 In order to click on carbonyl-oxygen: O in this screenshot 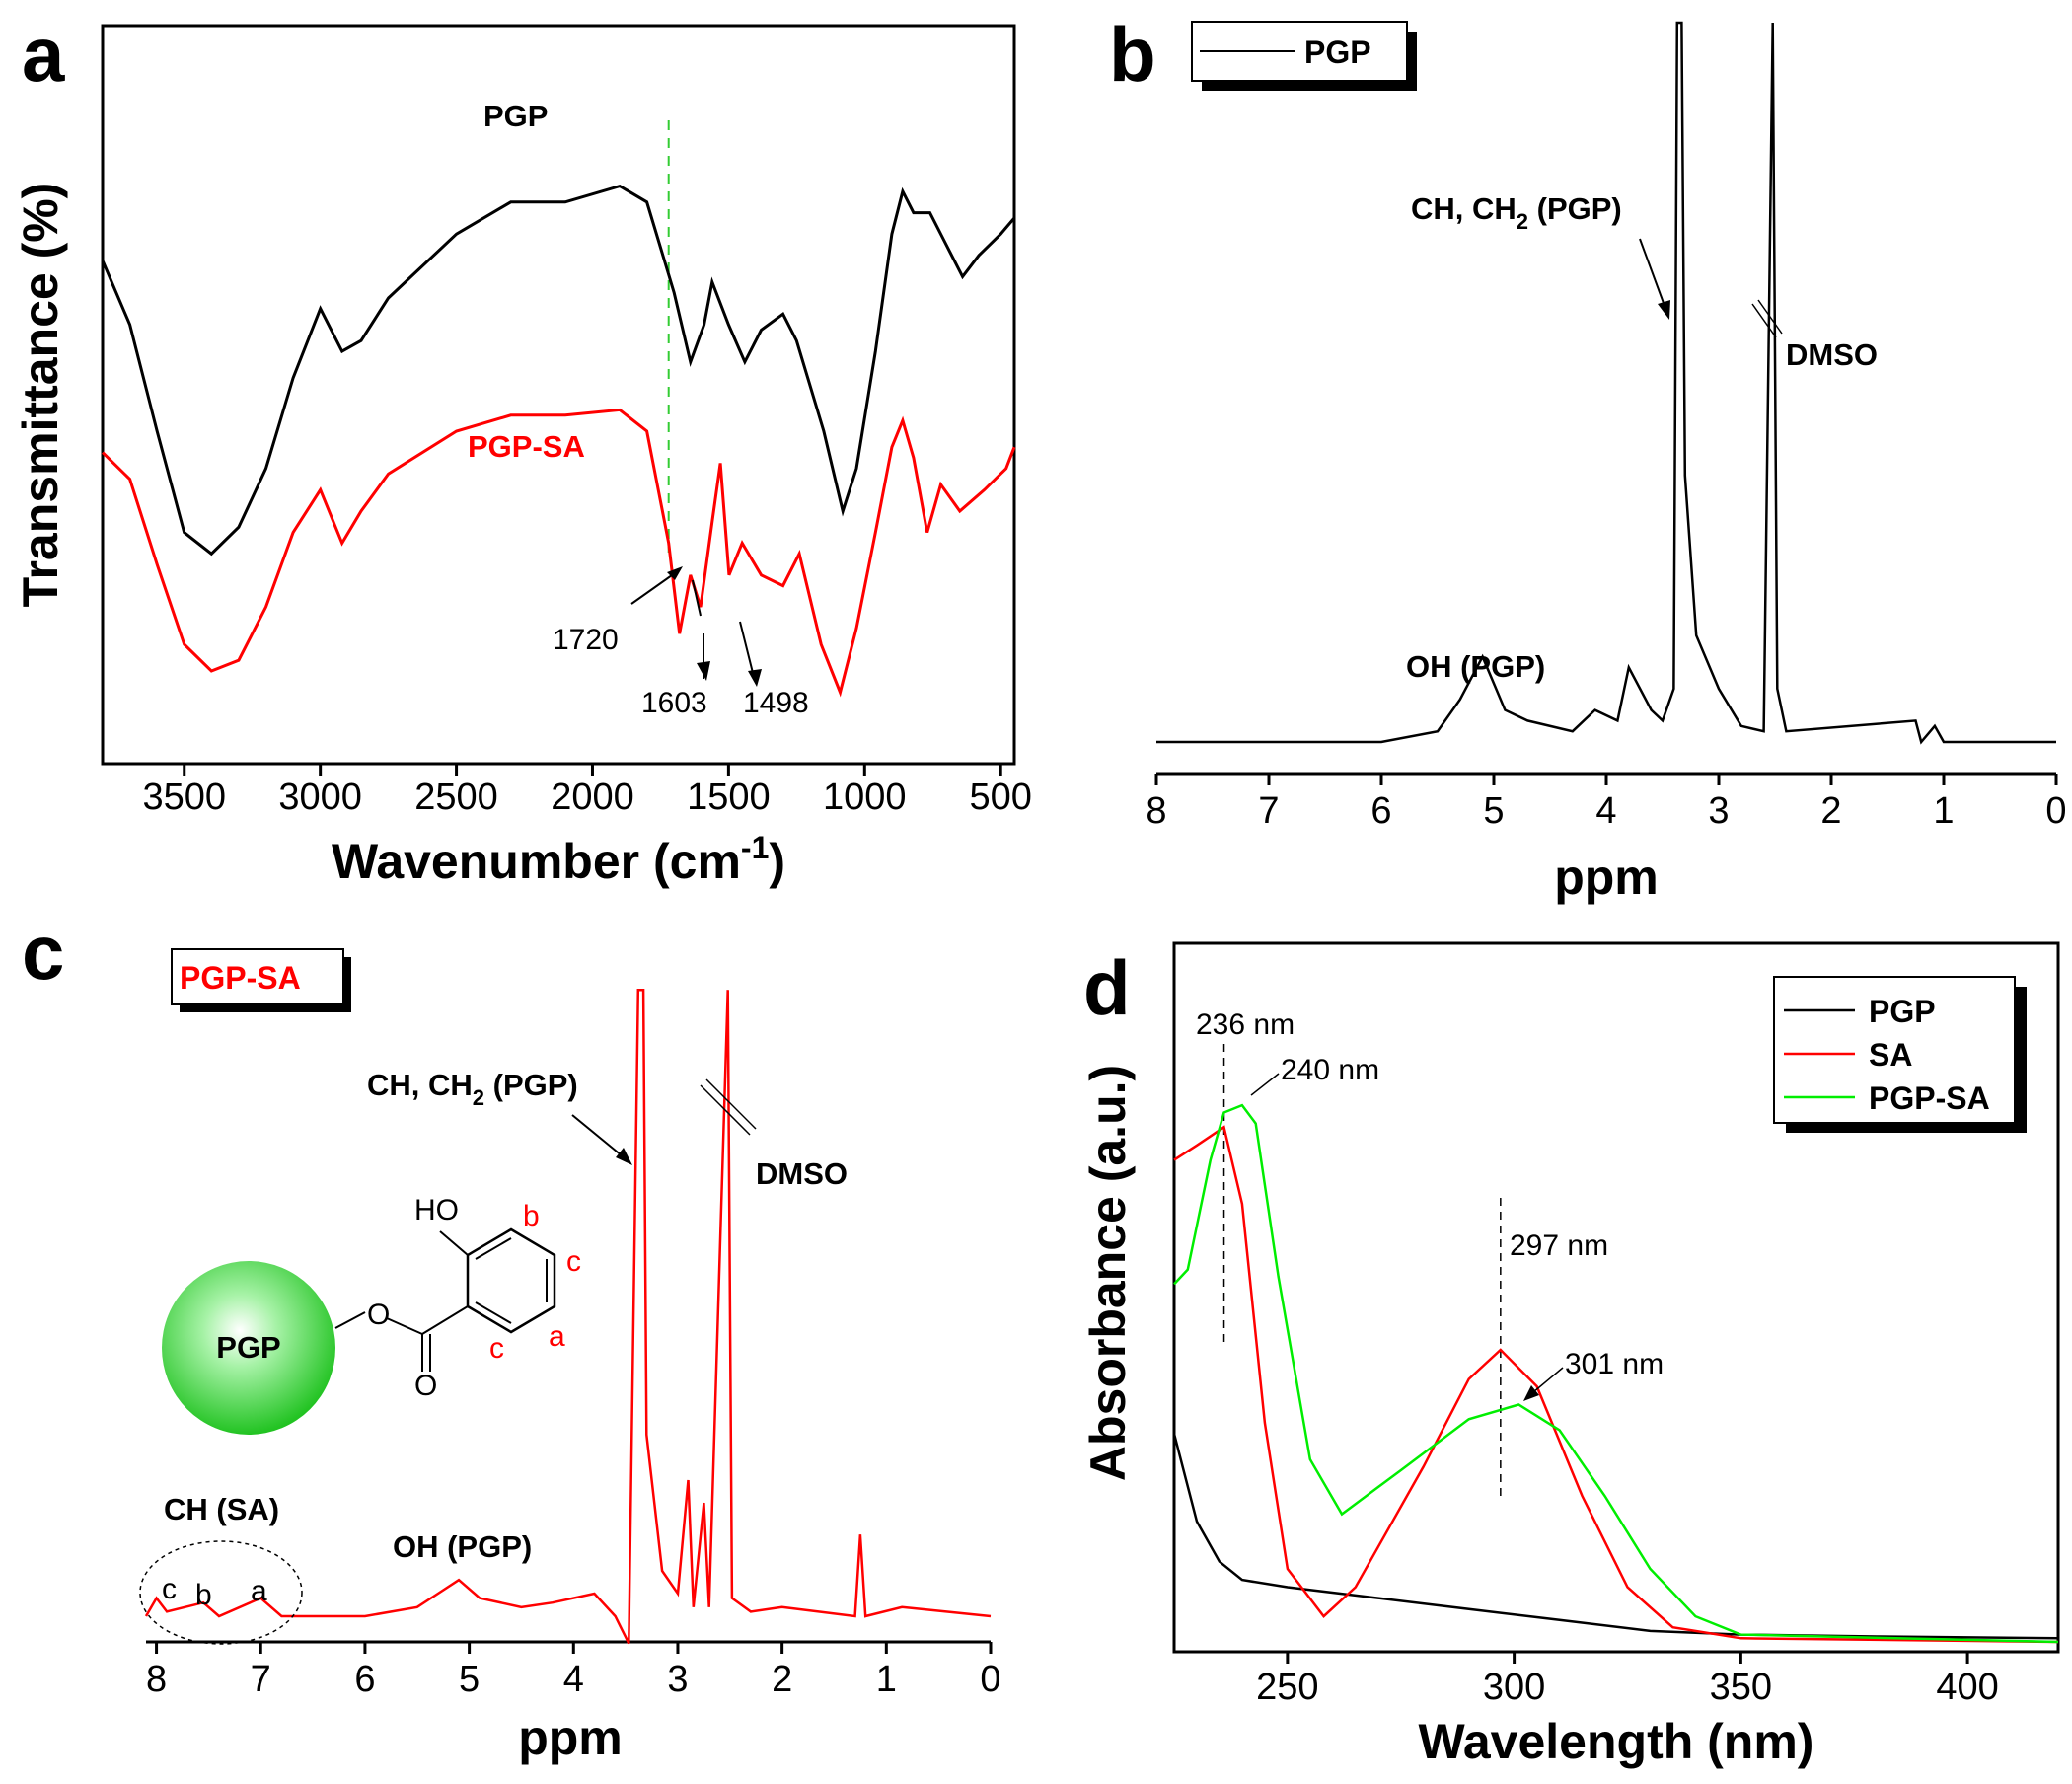, I will do `click(426, 1386)`.